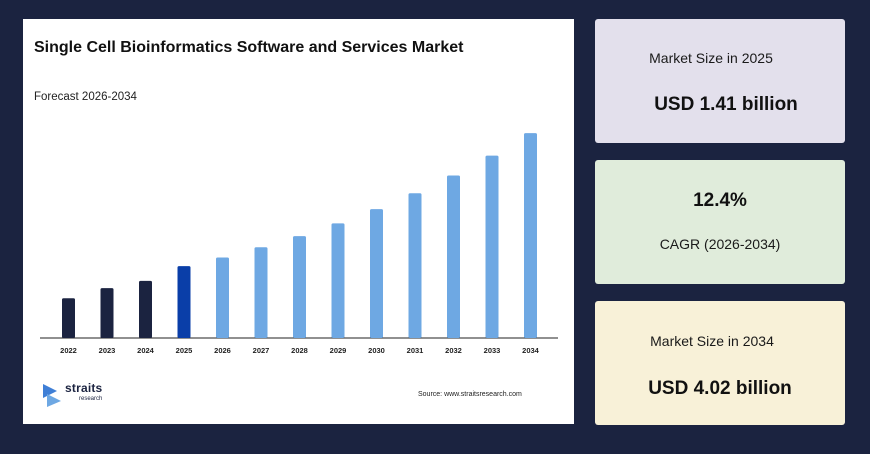  Describe the element at coordinates (720, 363) in the screenshot. I see `market-size-2034-panel: Market Size in 2034 USD 4.02 billion` at that location.